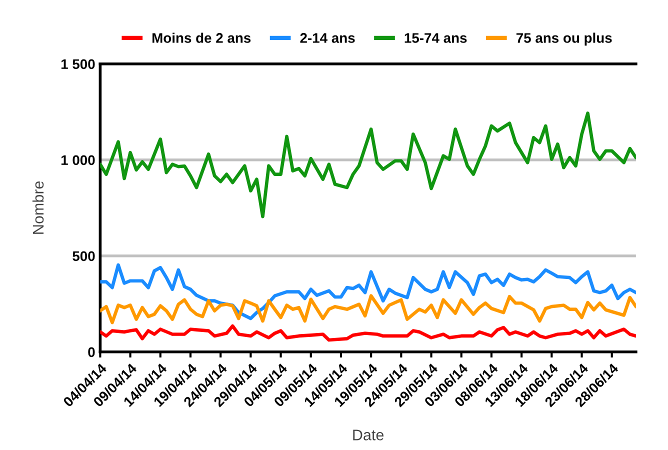 This screenshot has width=668, height=450. What do you see at coordinates (78, 160) in the screenshot?
I see `y-tick-label: 1 000` at bounding box center [78, 160].